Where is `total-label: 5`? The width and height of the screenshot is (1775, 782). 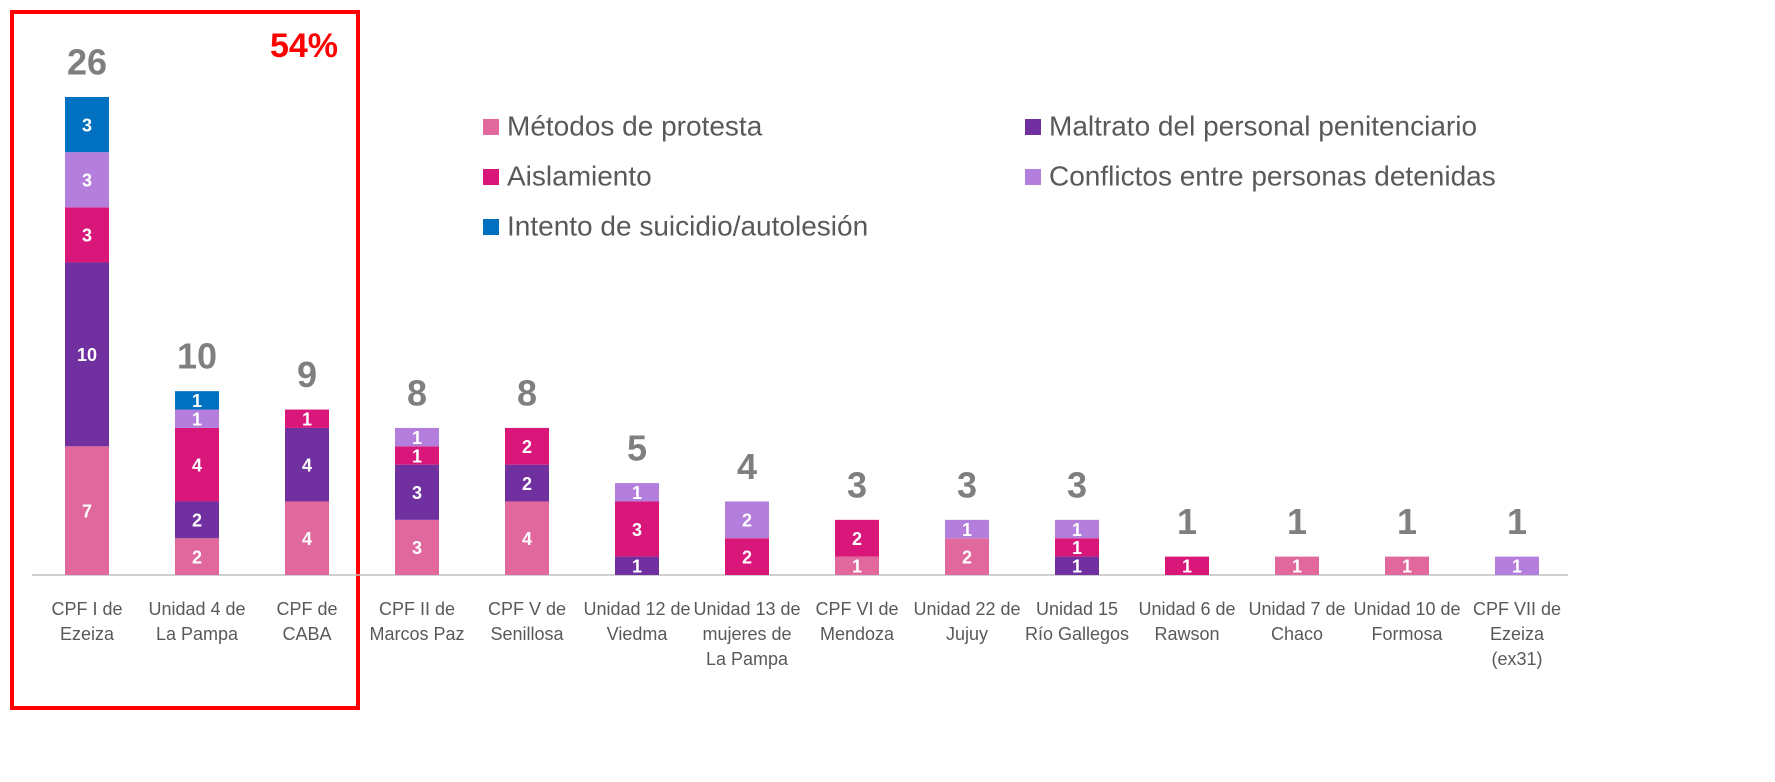
total-label: 5 is located at coordinates (637, 448).